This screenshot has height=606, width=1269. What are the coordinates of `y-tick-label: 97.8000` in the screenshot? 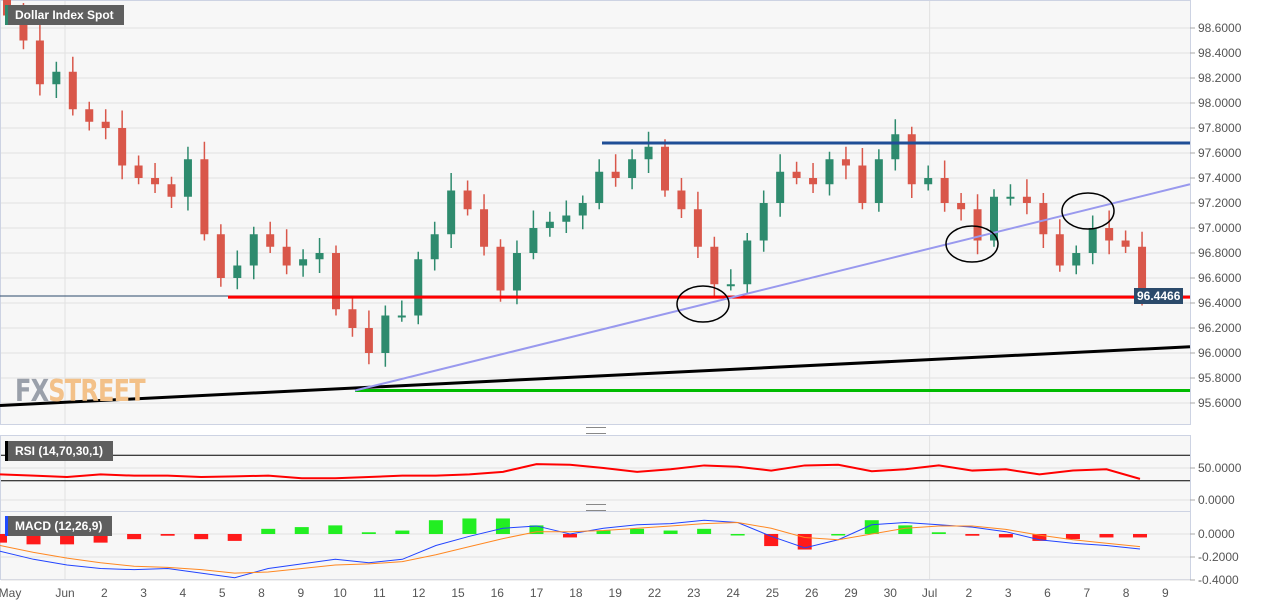 It's located at (1220, 128).